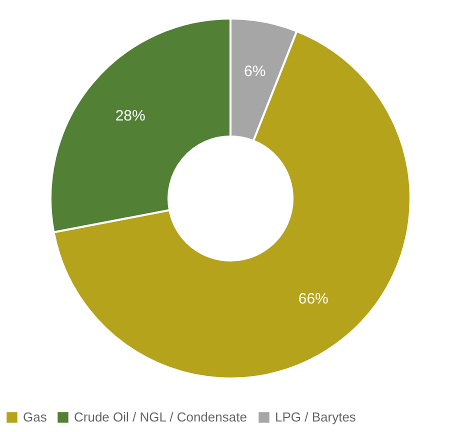 This screenshot has width=461, height=432. I want to click on data-label: 66%, so click(313, 299).